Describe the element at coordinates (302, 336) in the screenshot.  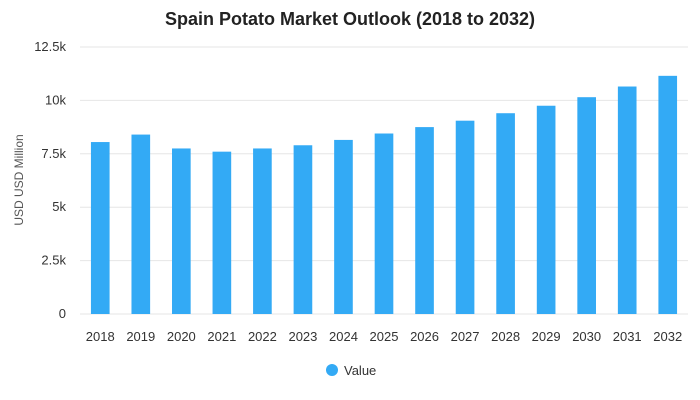
I see `x-tick-label: 2023` at that location.